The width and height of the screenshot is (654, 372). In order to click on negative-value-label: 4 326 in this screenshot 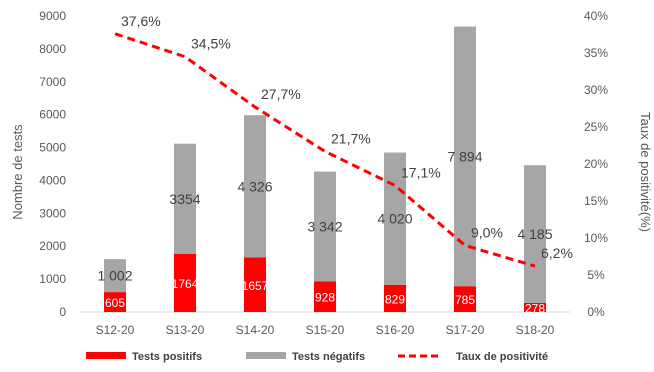, I will do `click(254, 186)`.